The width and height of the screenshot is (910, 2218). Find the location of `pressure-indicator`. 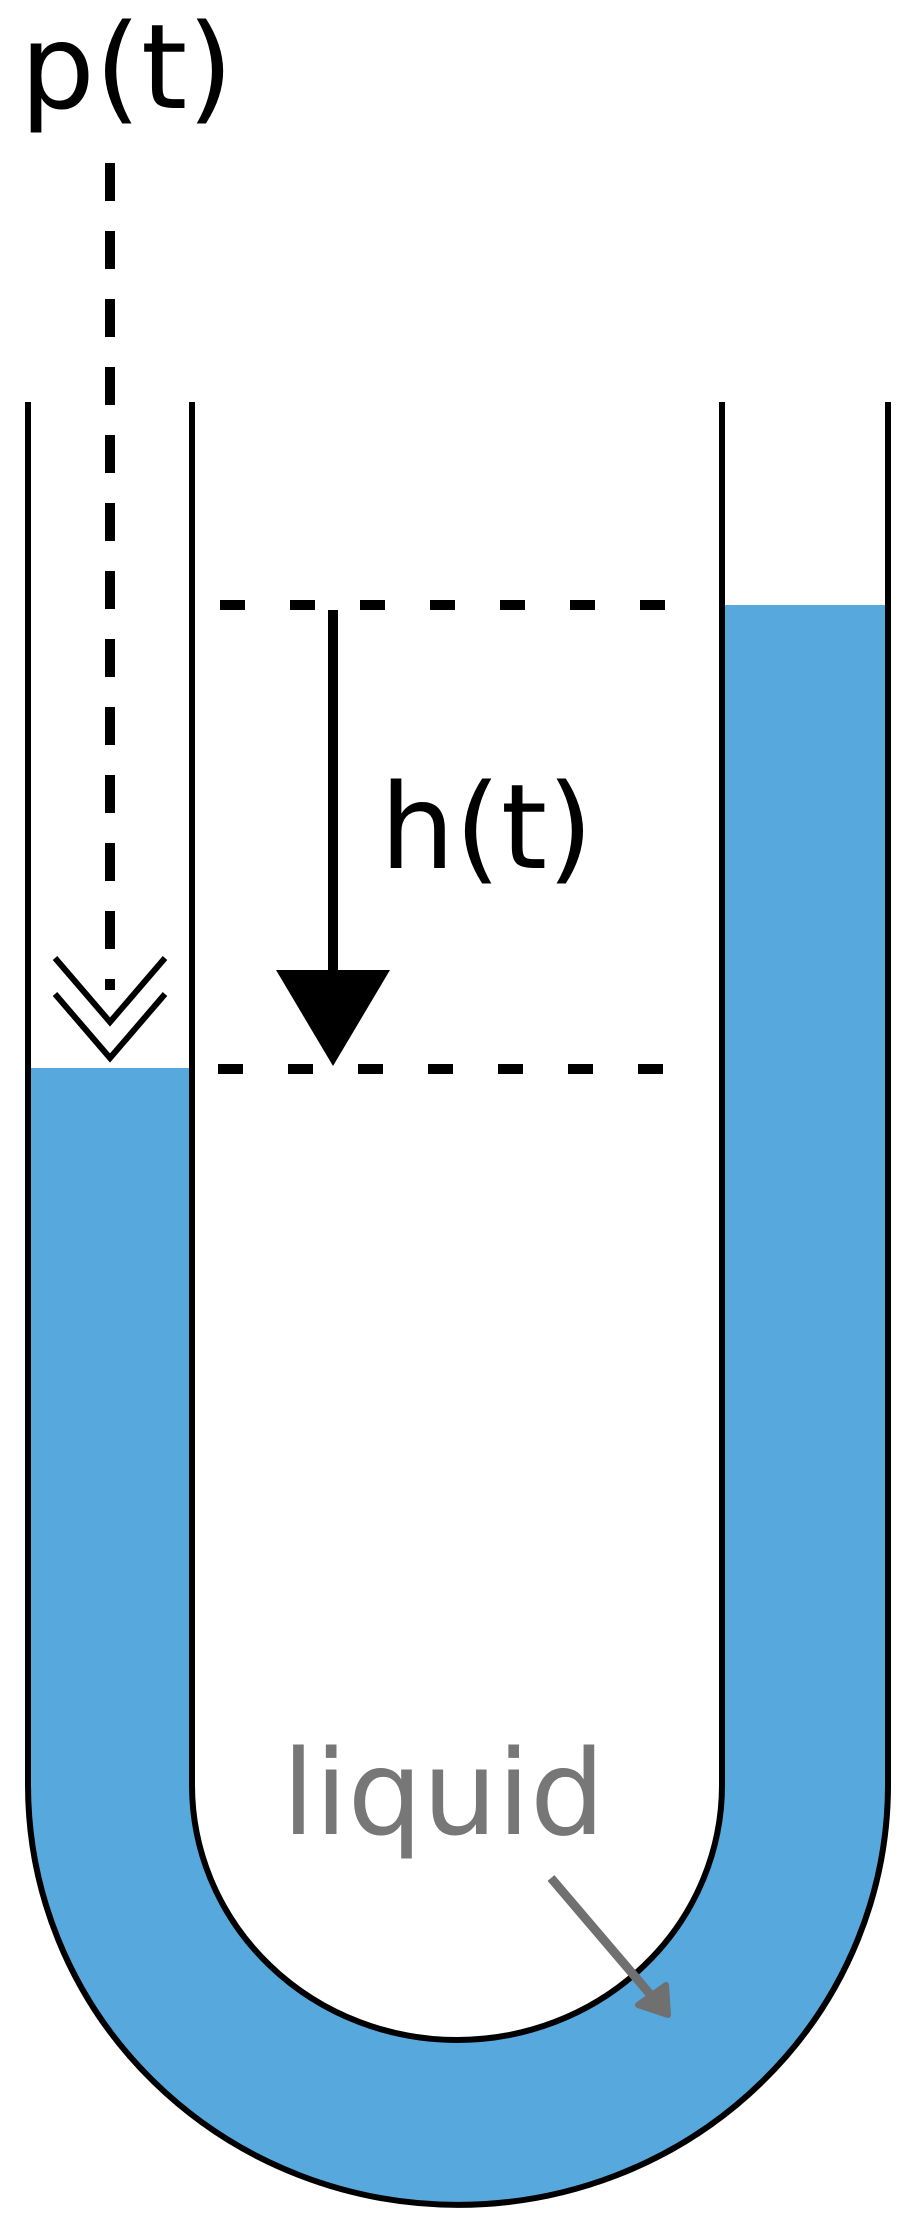

pressure-indicator is located at coordinates (110, 613).